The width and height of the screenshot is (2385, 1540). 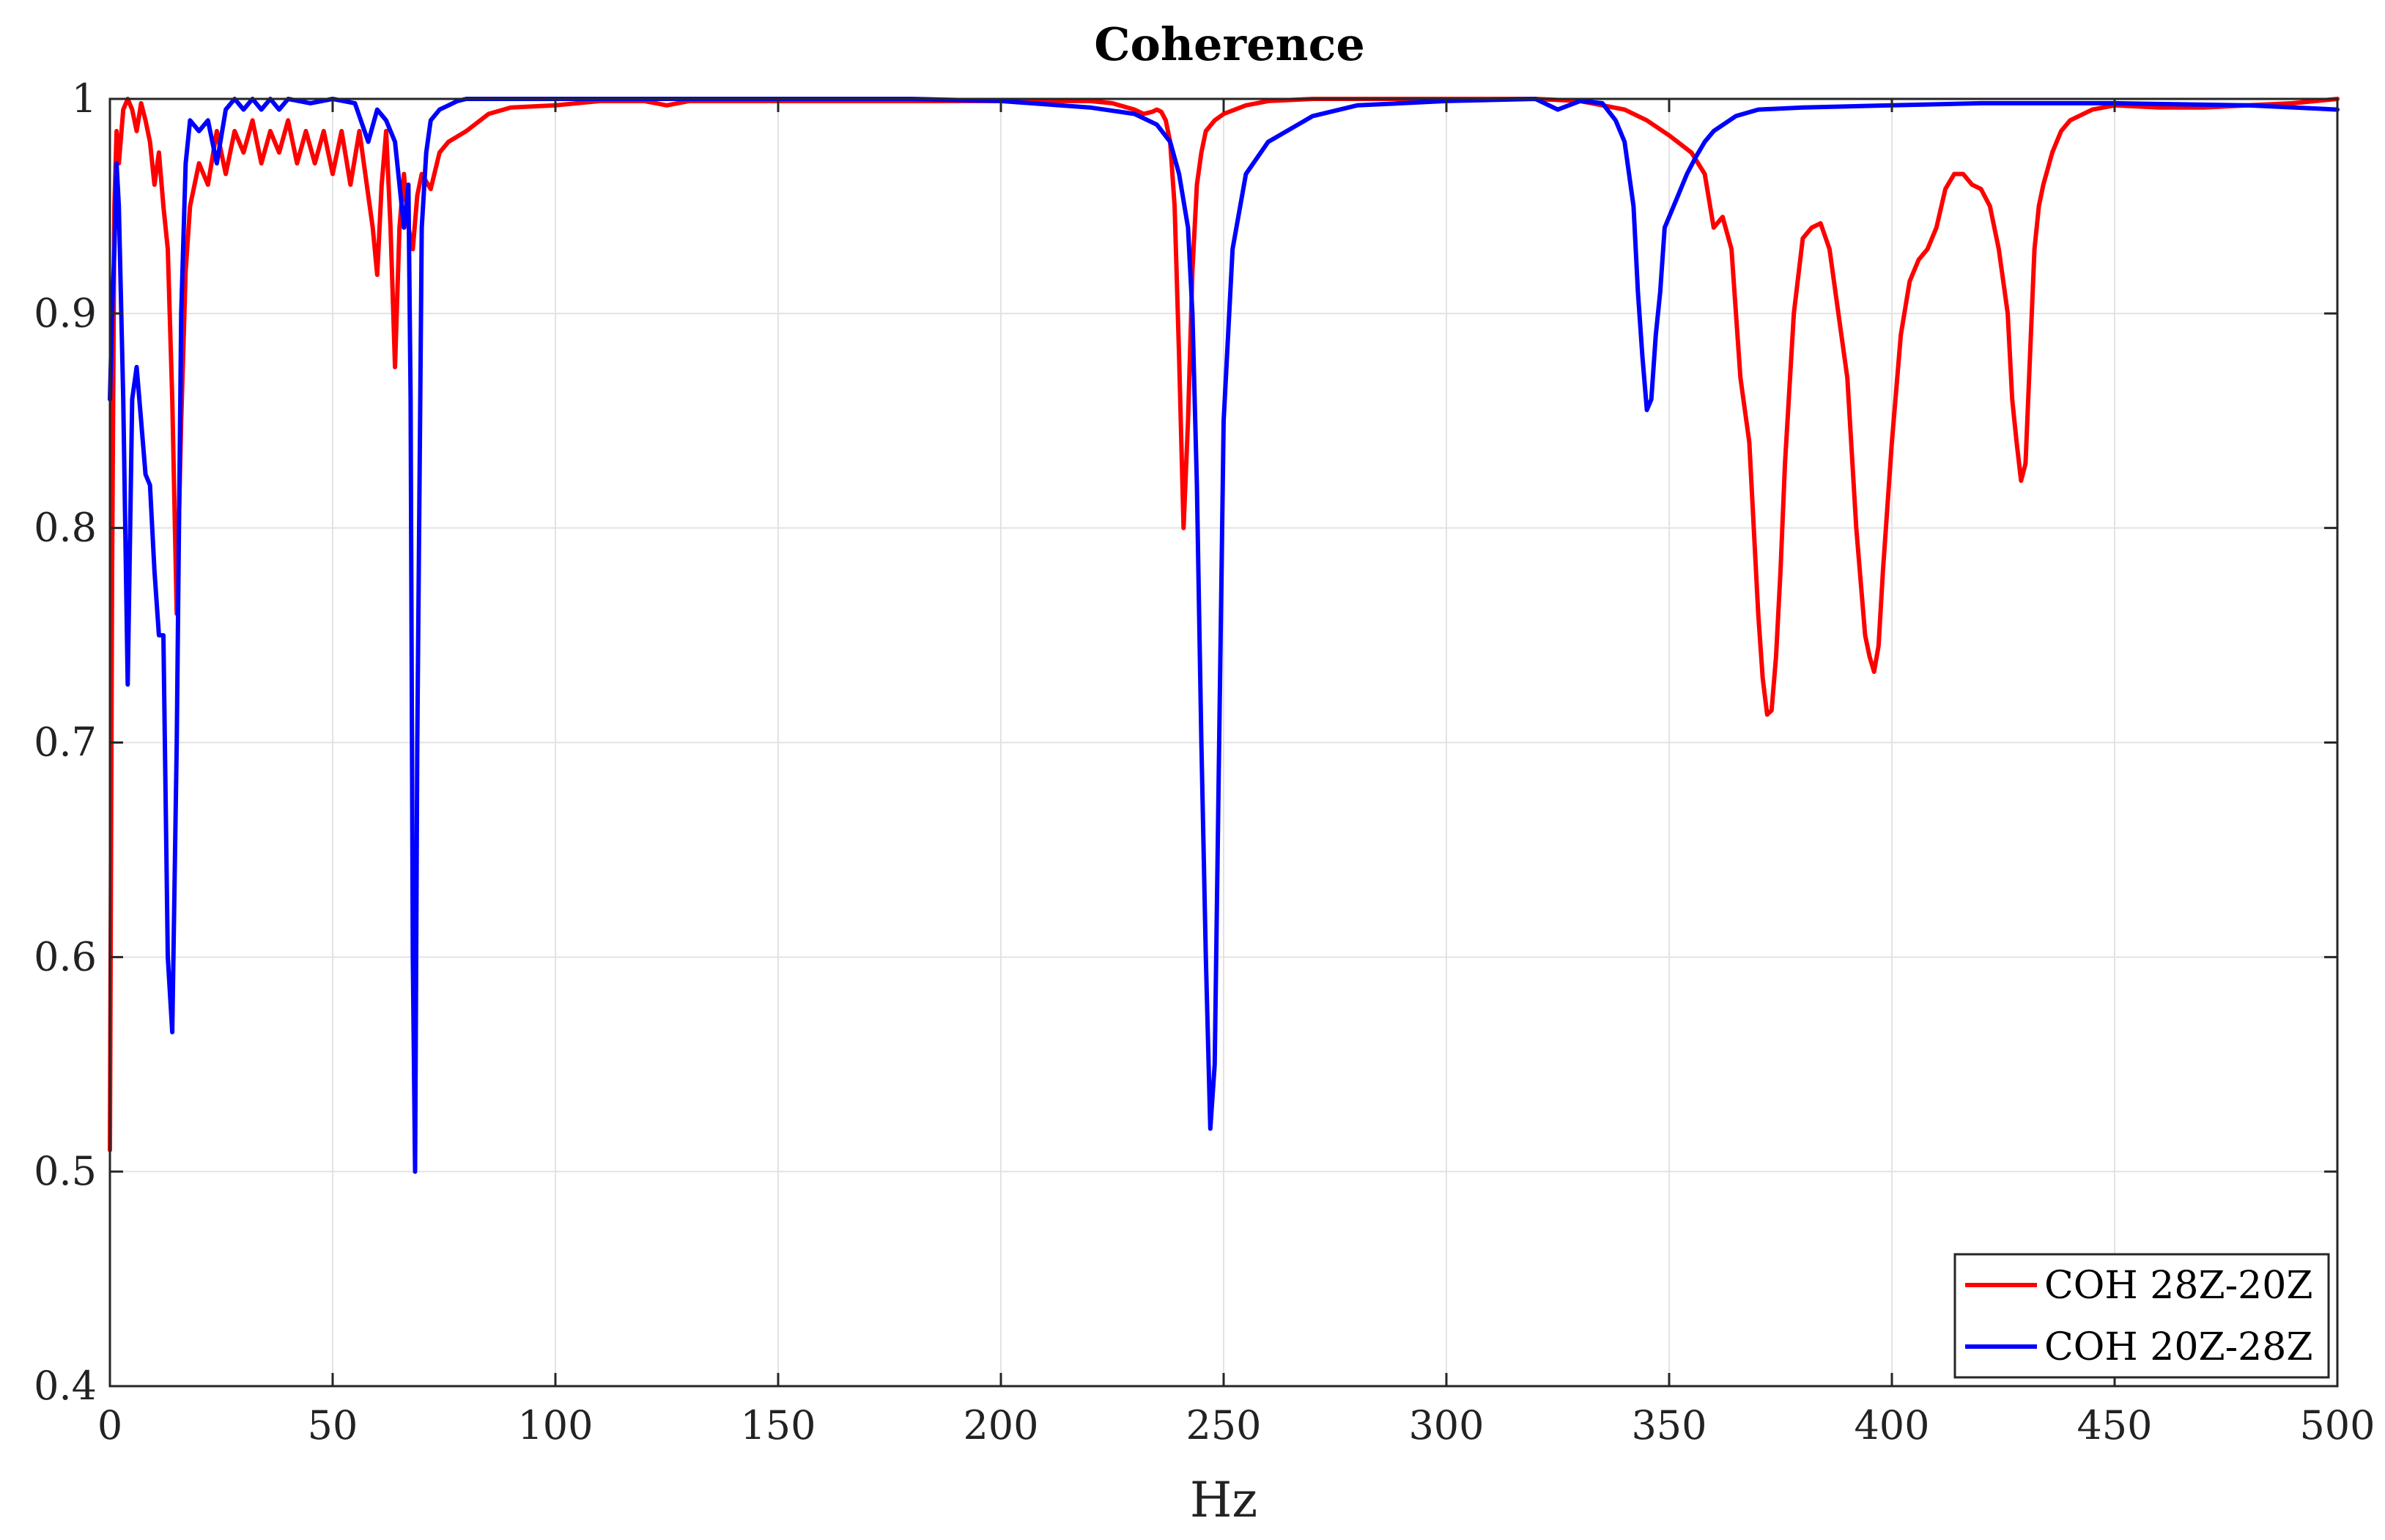 What do you see at coordinates (109, 1425) in the screenshot?
I see `x-tick-label: 0` at bounding box center [109, 1425].